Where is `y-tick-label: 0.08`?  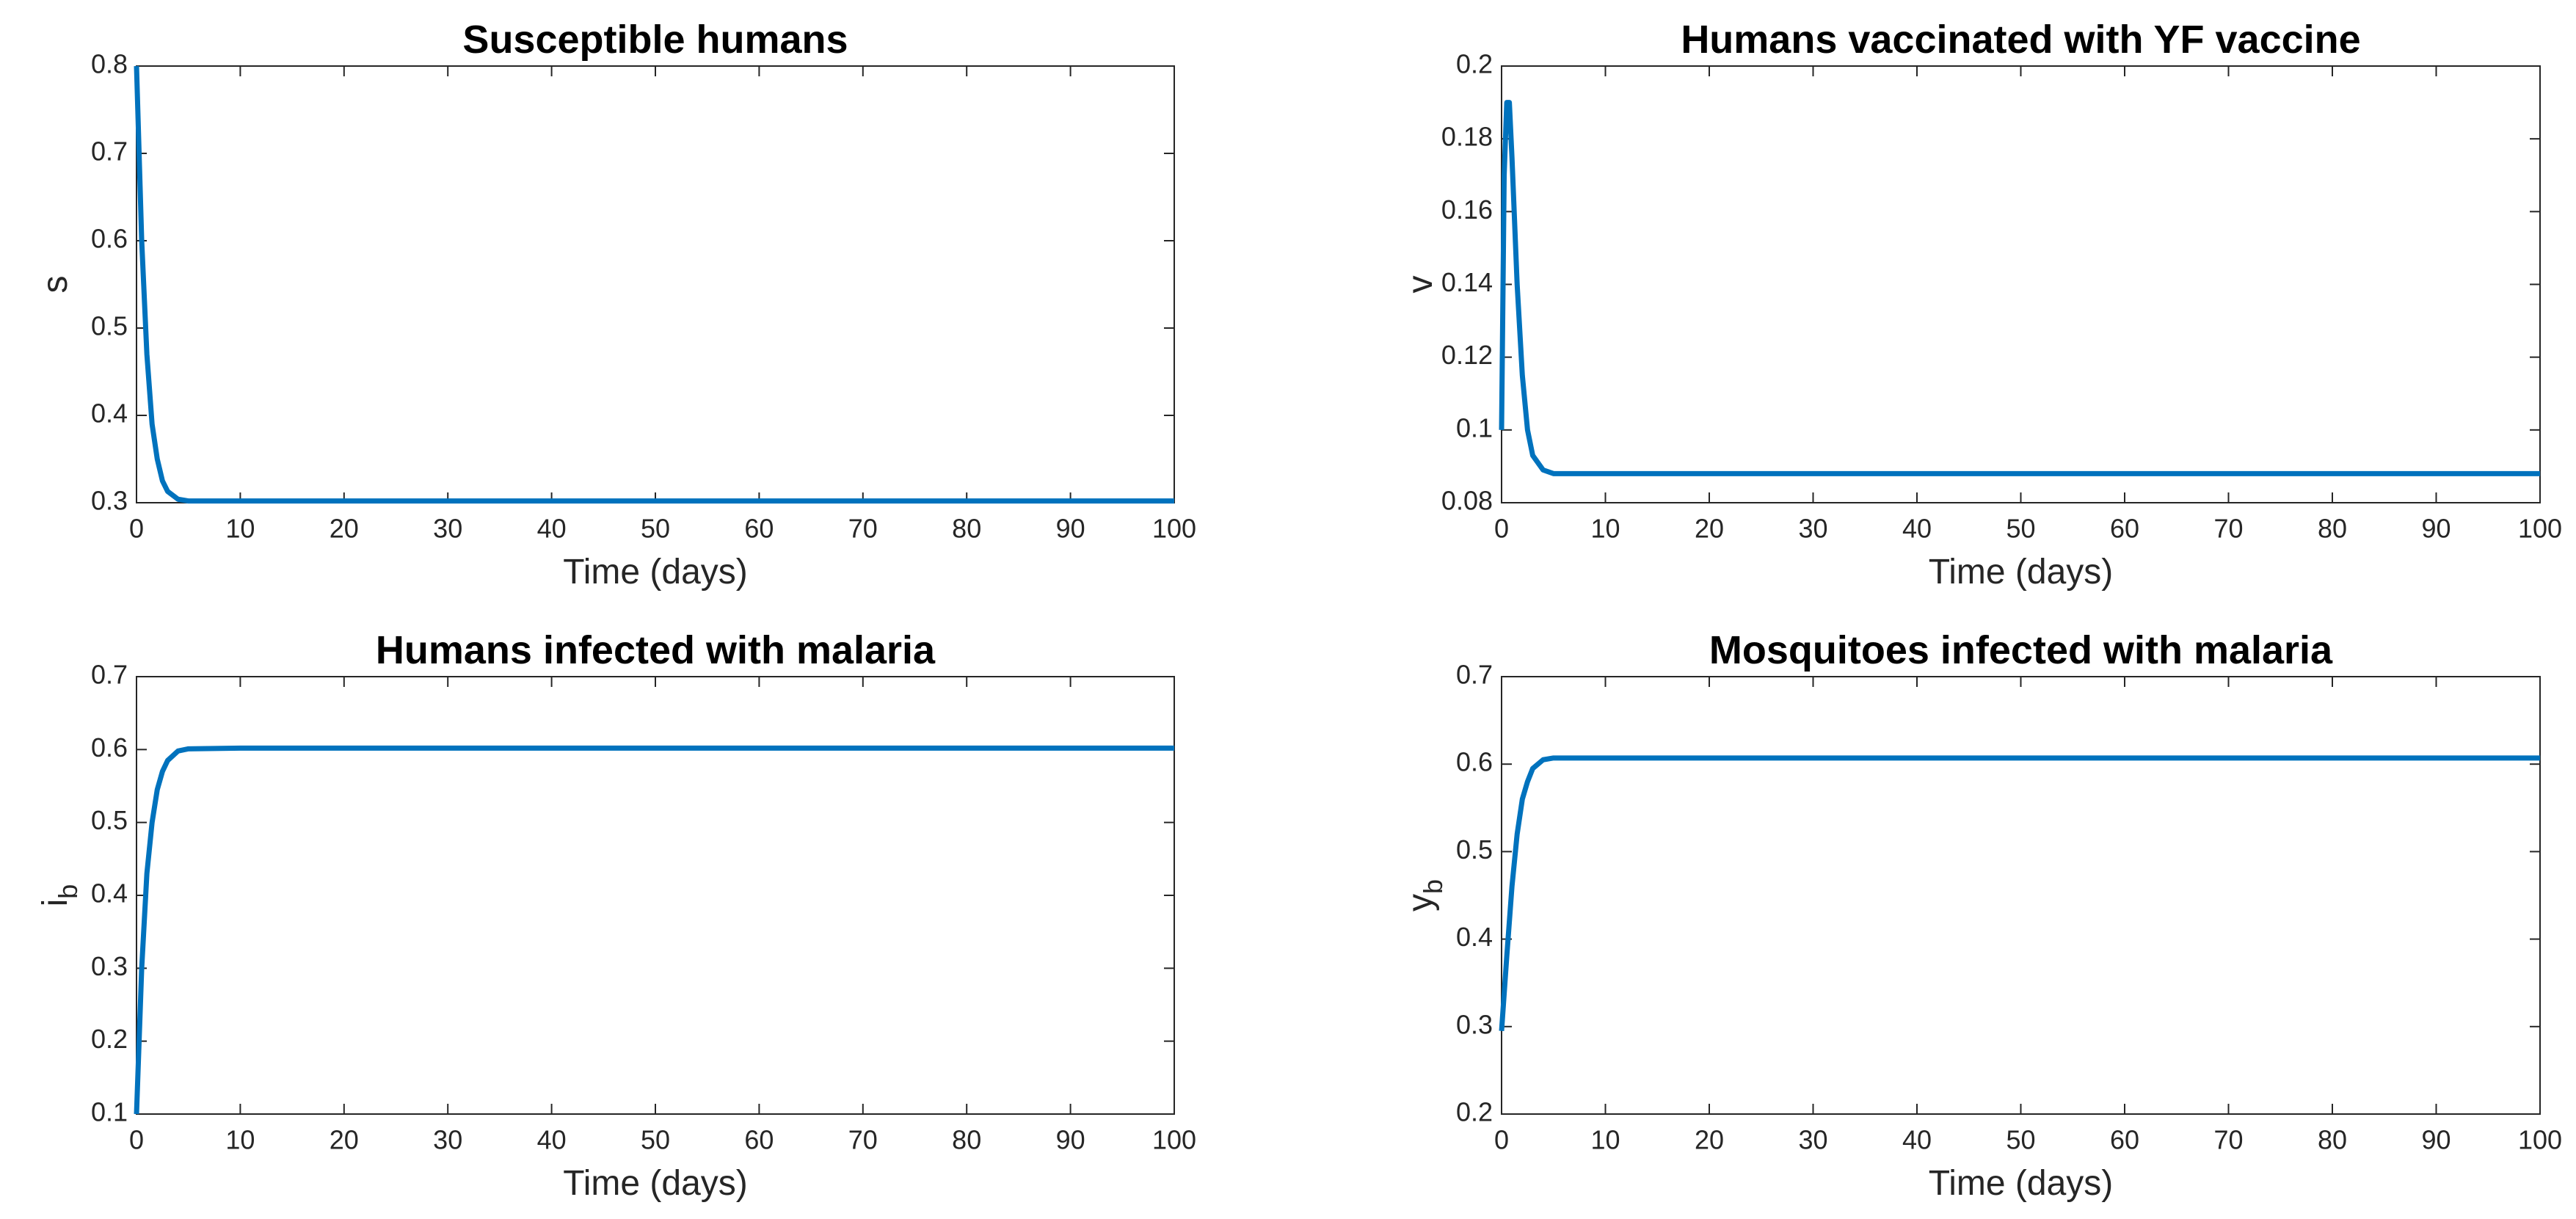 y-tick-label: 0.08 is located at coordinates (1467, 501).